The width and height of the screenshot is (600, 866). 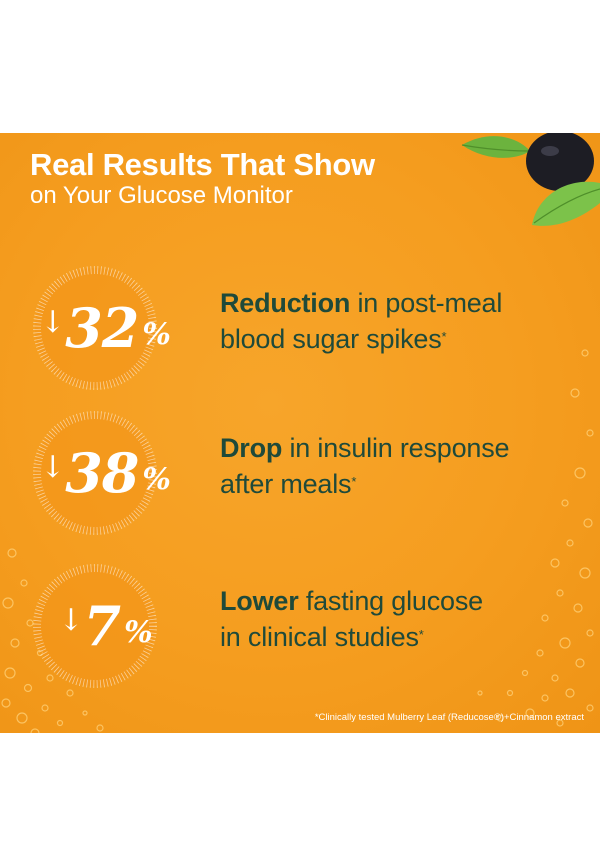 I want to click on stat-2-description: Drop in insulin response after meals*, so click(x=400, y=466).